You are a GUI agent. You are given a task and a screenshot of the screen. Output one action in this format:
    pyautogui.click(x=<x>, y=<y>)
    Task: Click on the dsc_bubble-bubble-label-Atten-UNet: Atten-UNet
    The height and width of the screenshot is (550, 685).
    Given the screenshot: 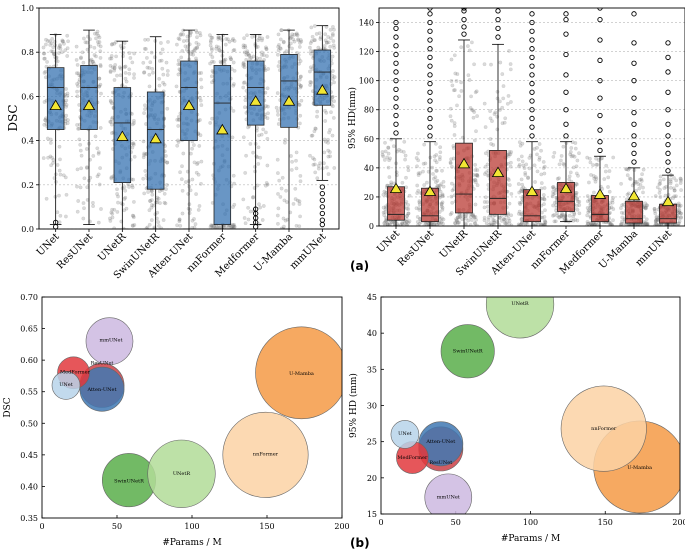 What is the action you would take?
    pyautogui.click(x=102, y=390)
    